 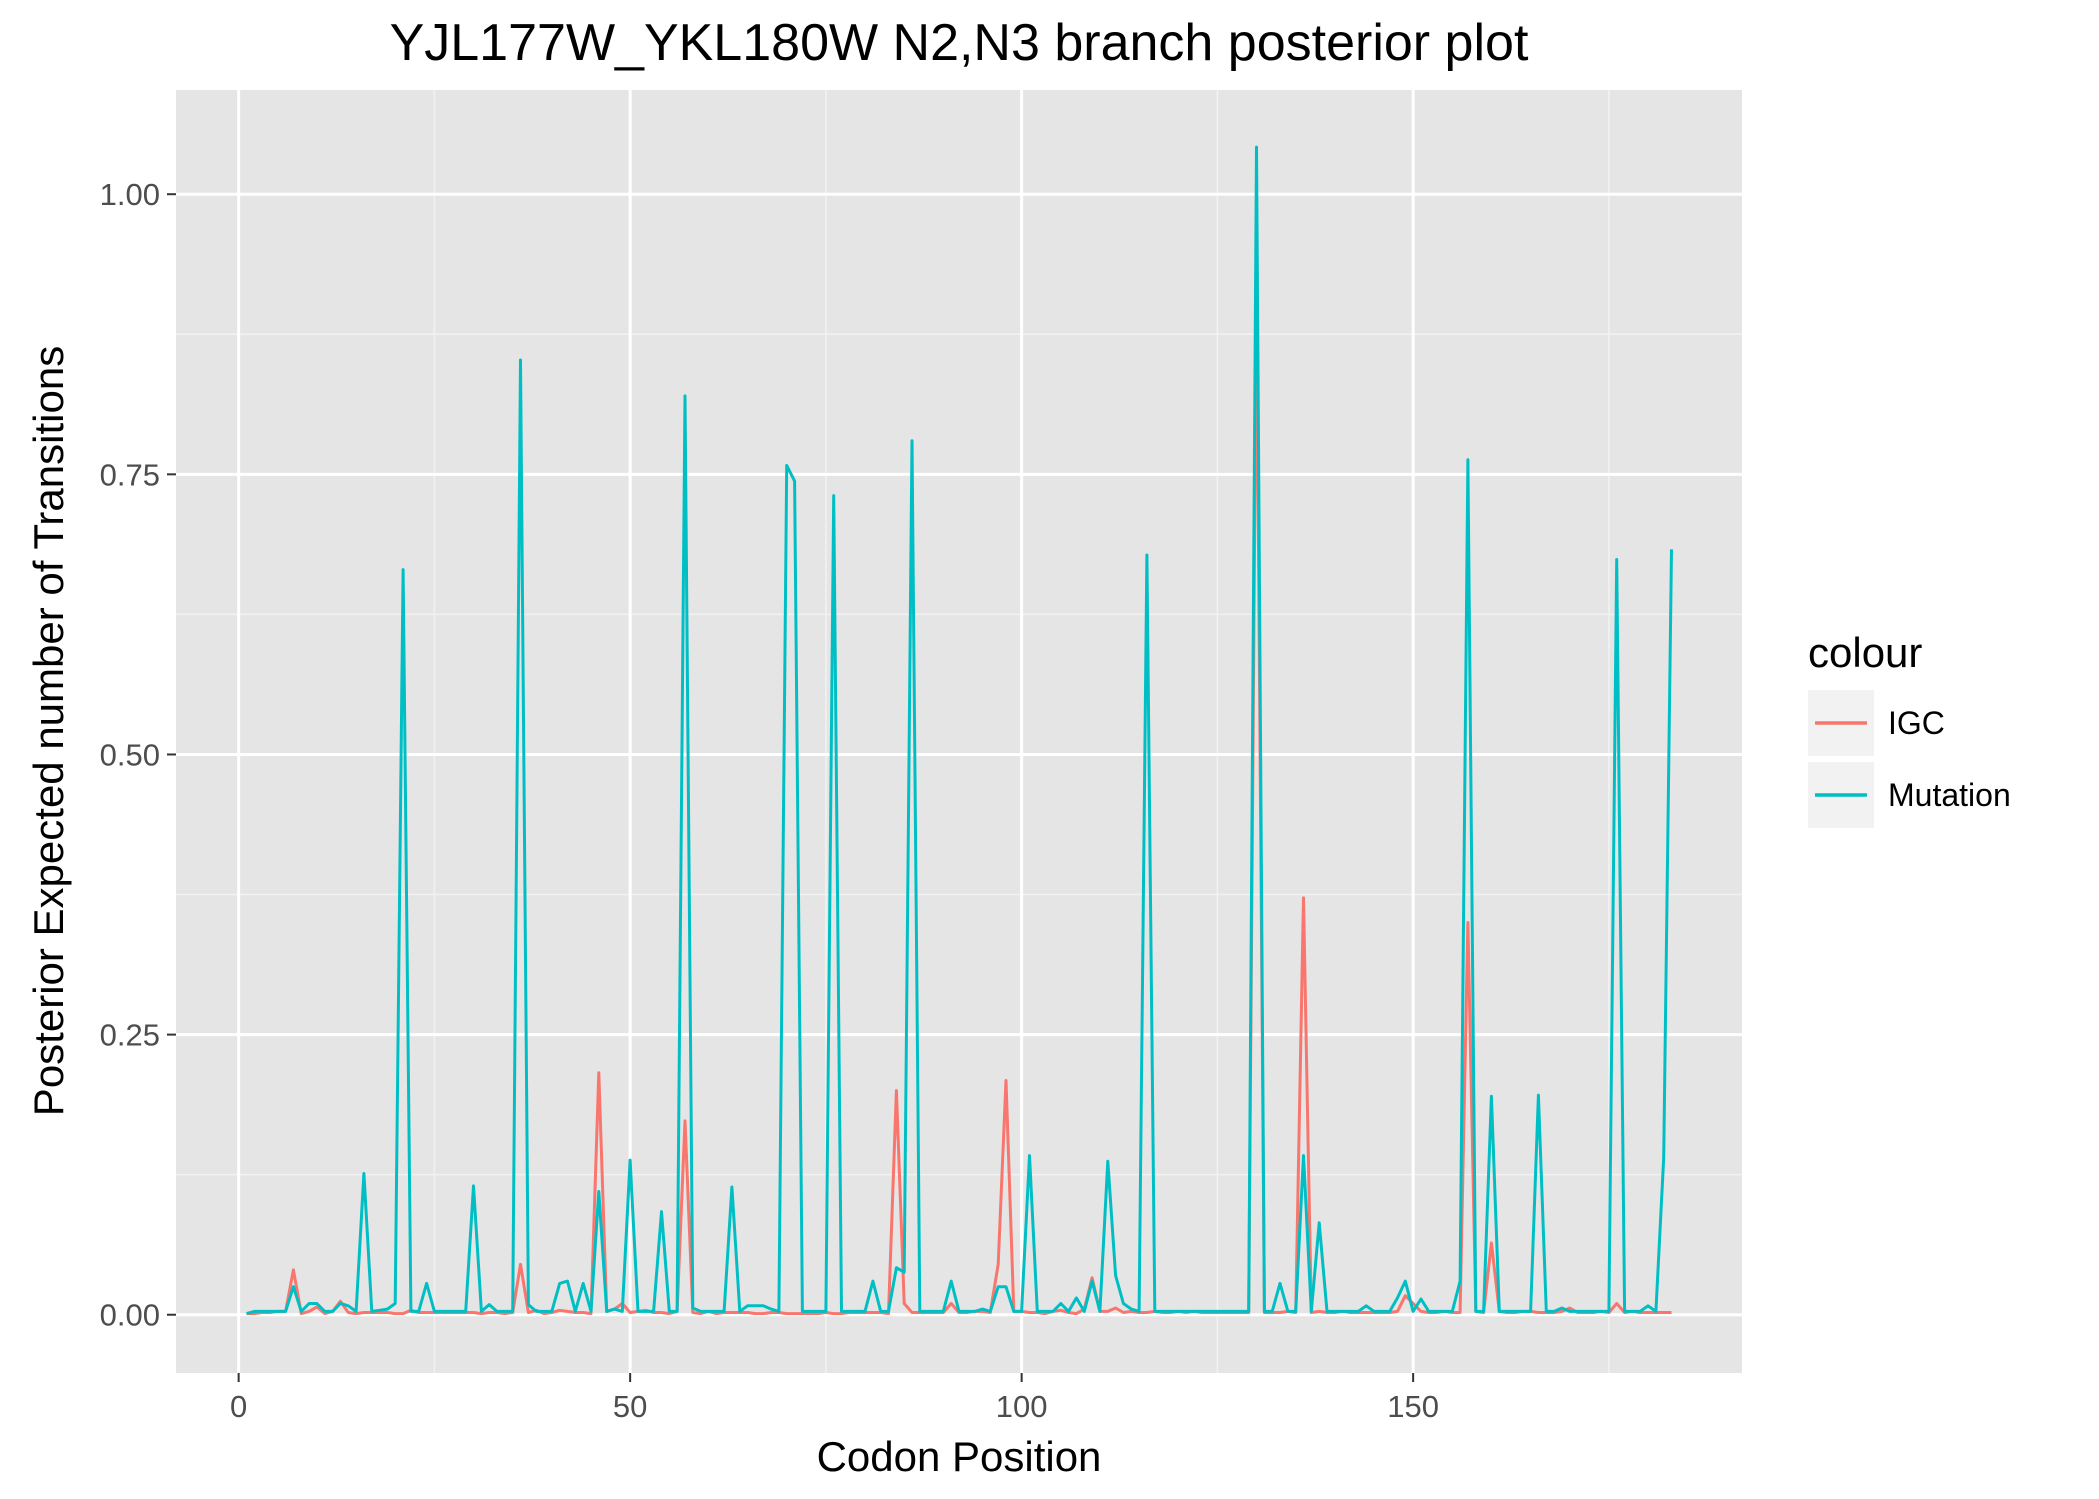 I want to click on legend-label-mutation: Mutation, so click(x=1949, y=795).